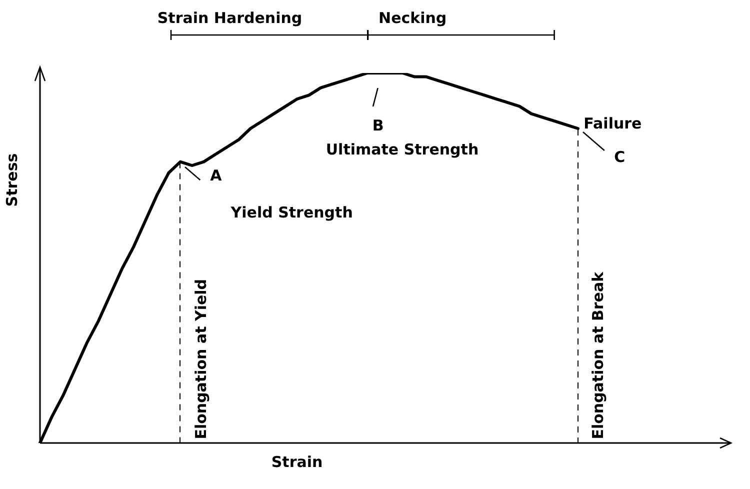  I want to click on annotation: Elongation at Break, so click(597, 355).